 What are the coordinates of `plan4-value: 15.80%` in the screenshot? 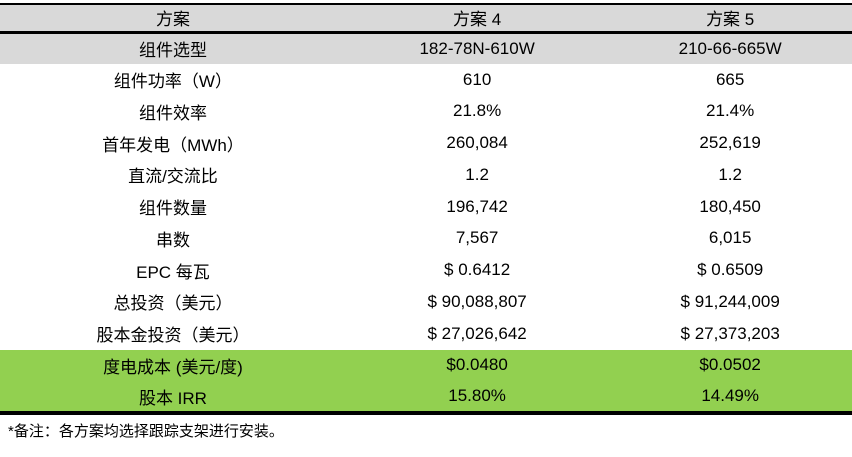 It's located at (477, 396).